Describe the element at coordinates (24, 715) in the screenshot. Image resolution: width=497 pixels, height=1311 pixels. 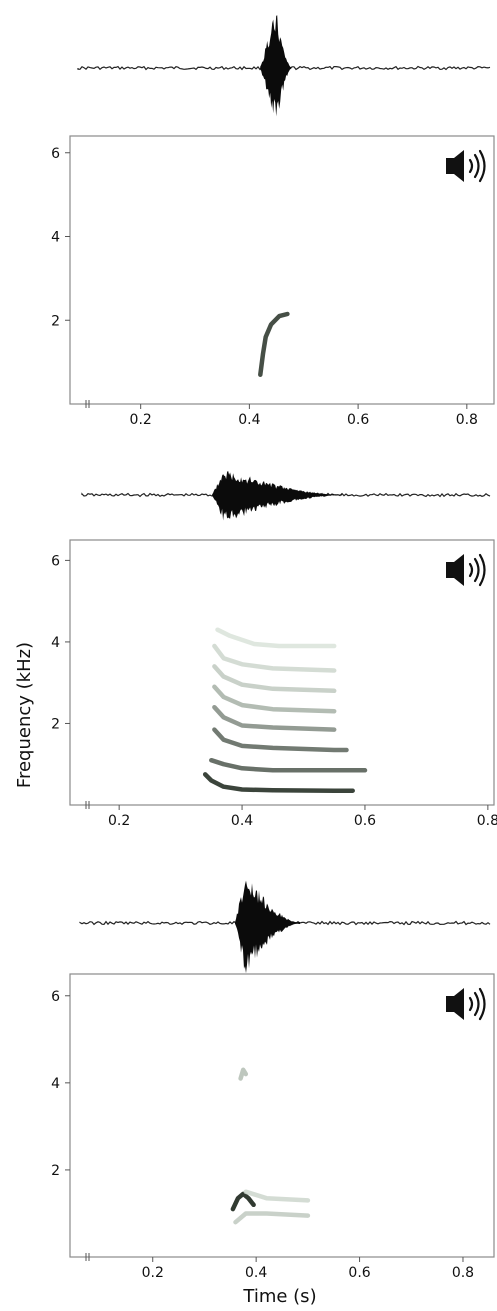
I see `y-axis-label: Frequency (kHz)` at that location.